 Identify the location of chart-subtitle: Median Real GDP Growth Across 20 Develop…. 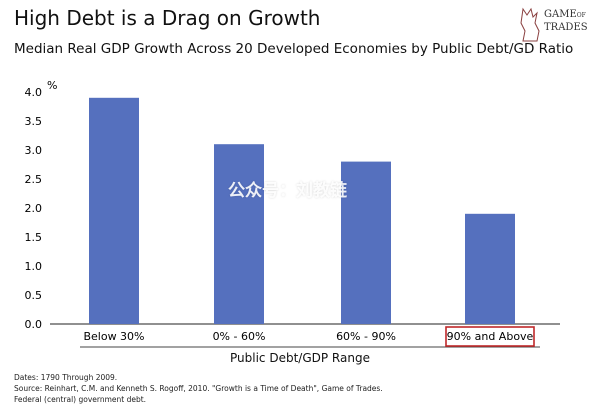
(294, 49).